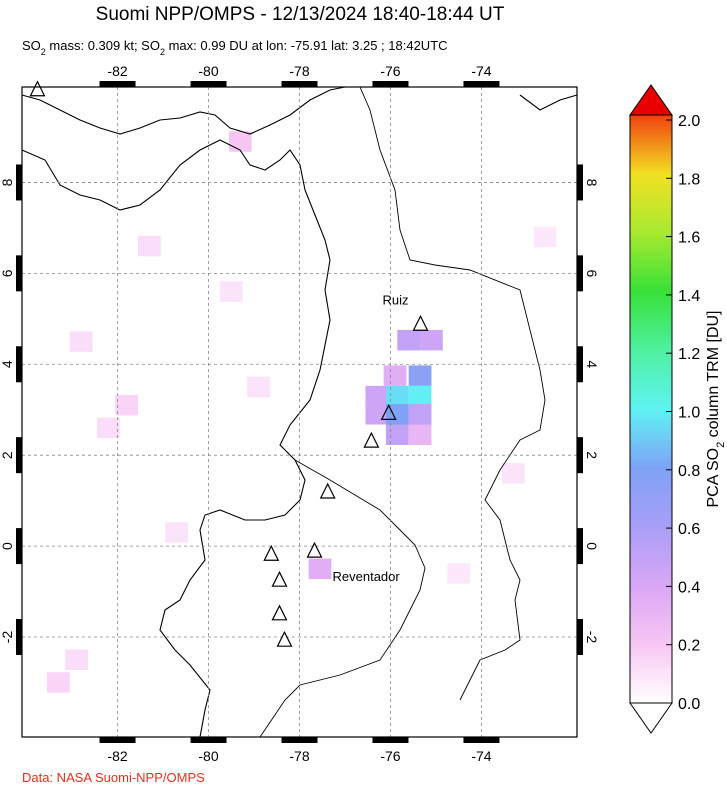  I want to click on x-tick-label: -76, so click(390, 756).